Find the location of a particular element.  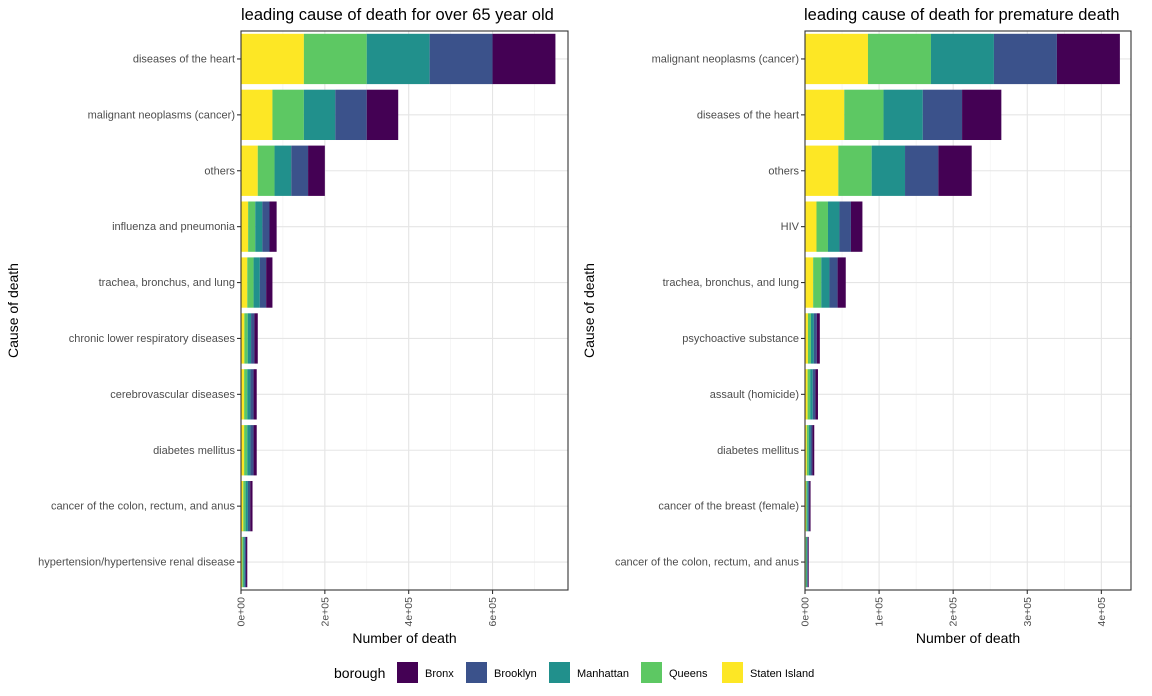

y-tick-label: diseases of the heart is located at coordinates (184, 59).